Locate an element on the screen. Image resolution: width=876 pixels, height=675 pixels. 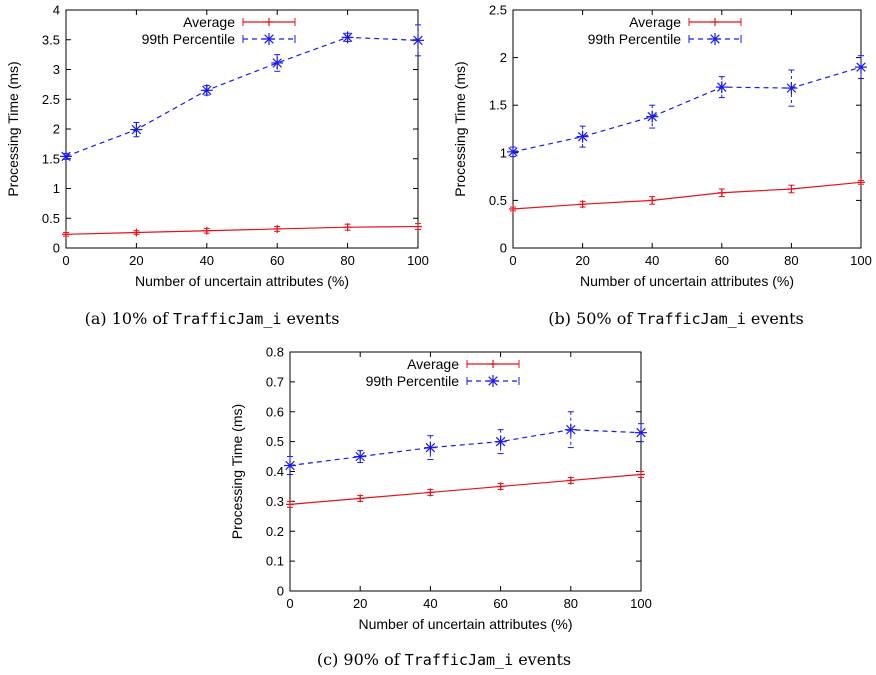
x-tick-label: 100 is located at coordinates (861, 260).